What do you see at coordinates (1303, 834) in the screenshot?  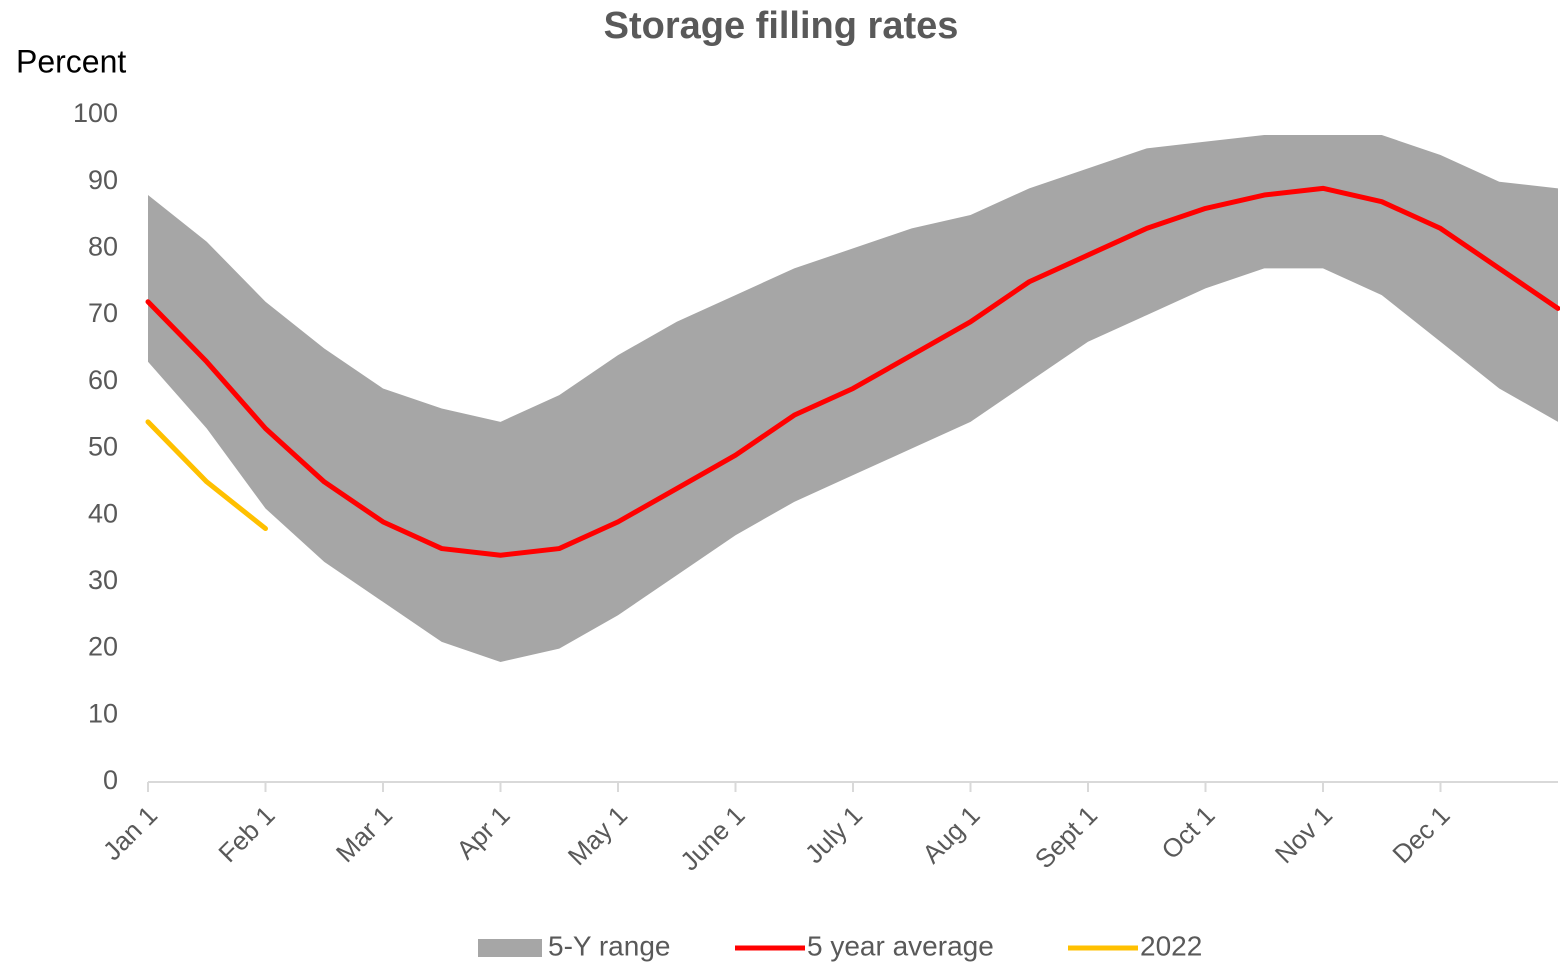 I see `x-tick-label: Nov 1` at bounding box center [1303, 834].